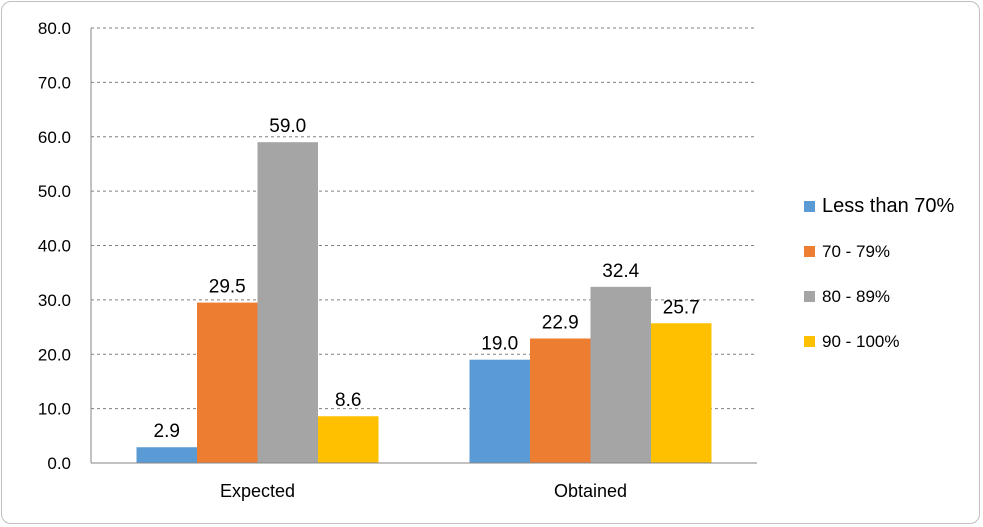  What do you see at coordinates (888, 206) in the screenshot?
I see `legend-label: Less than 70%` at bounding box center [888, 206].